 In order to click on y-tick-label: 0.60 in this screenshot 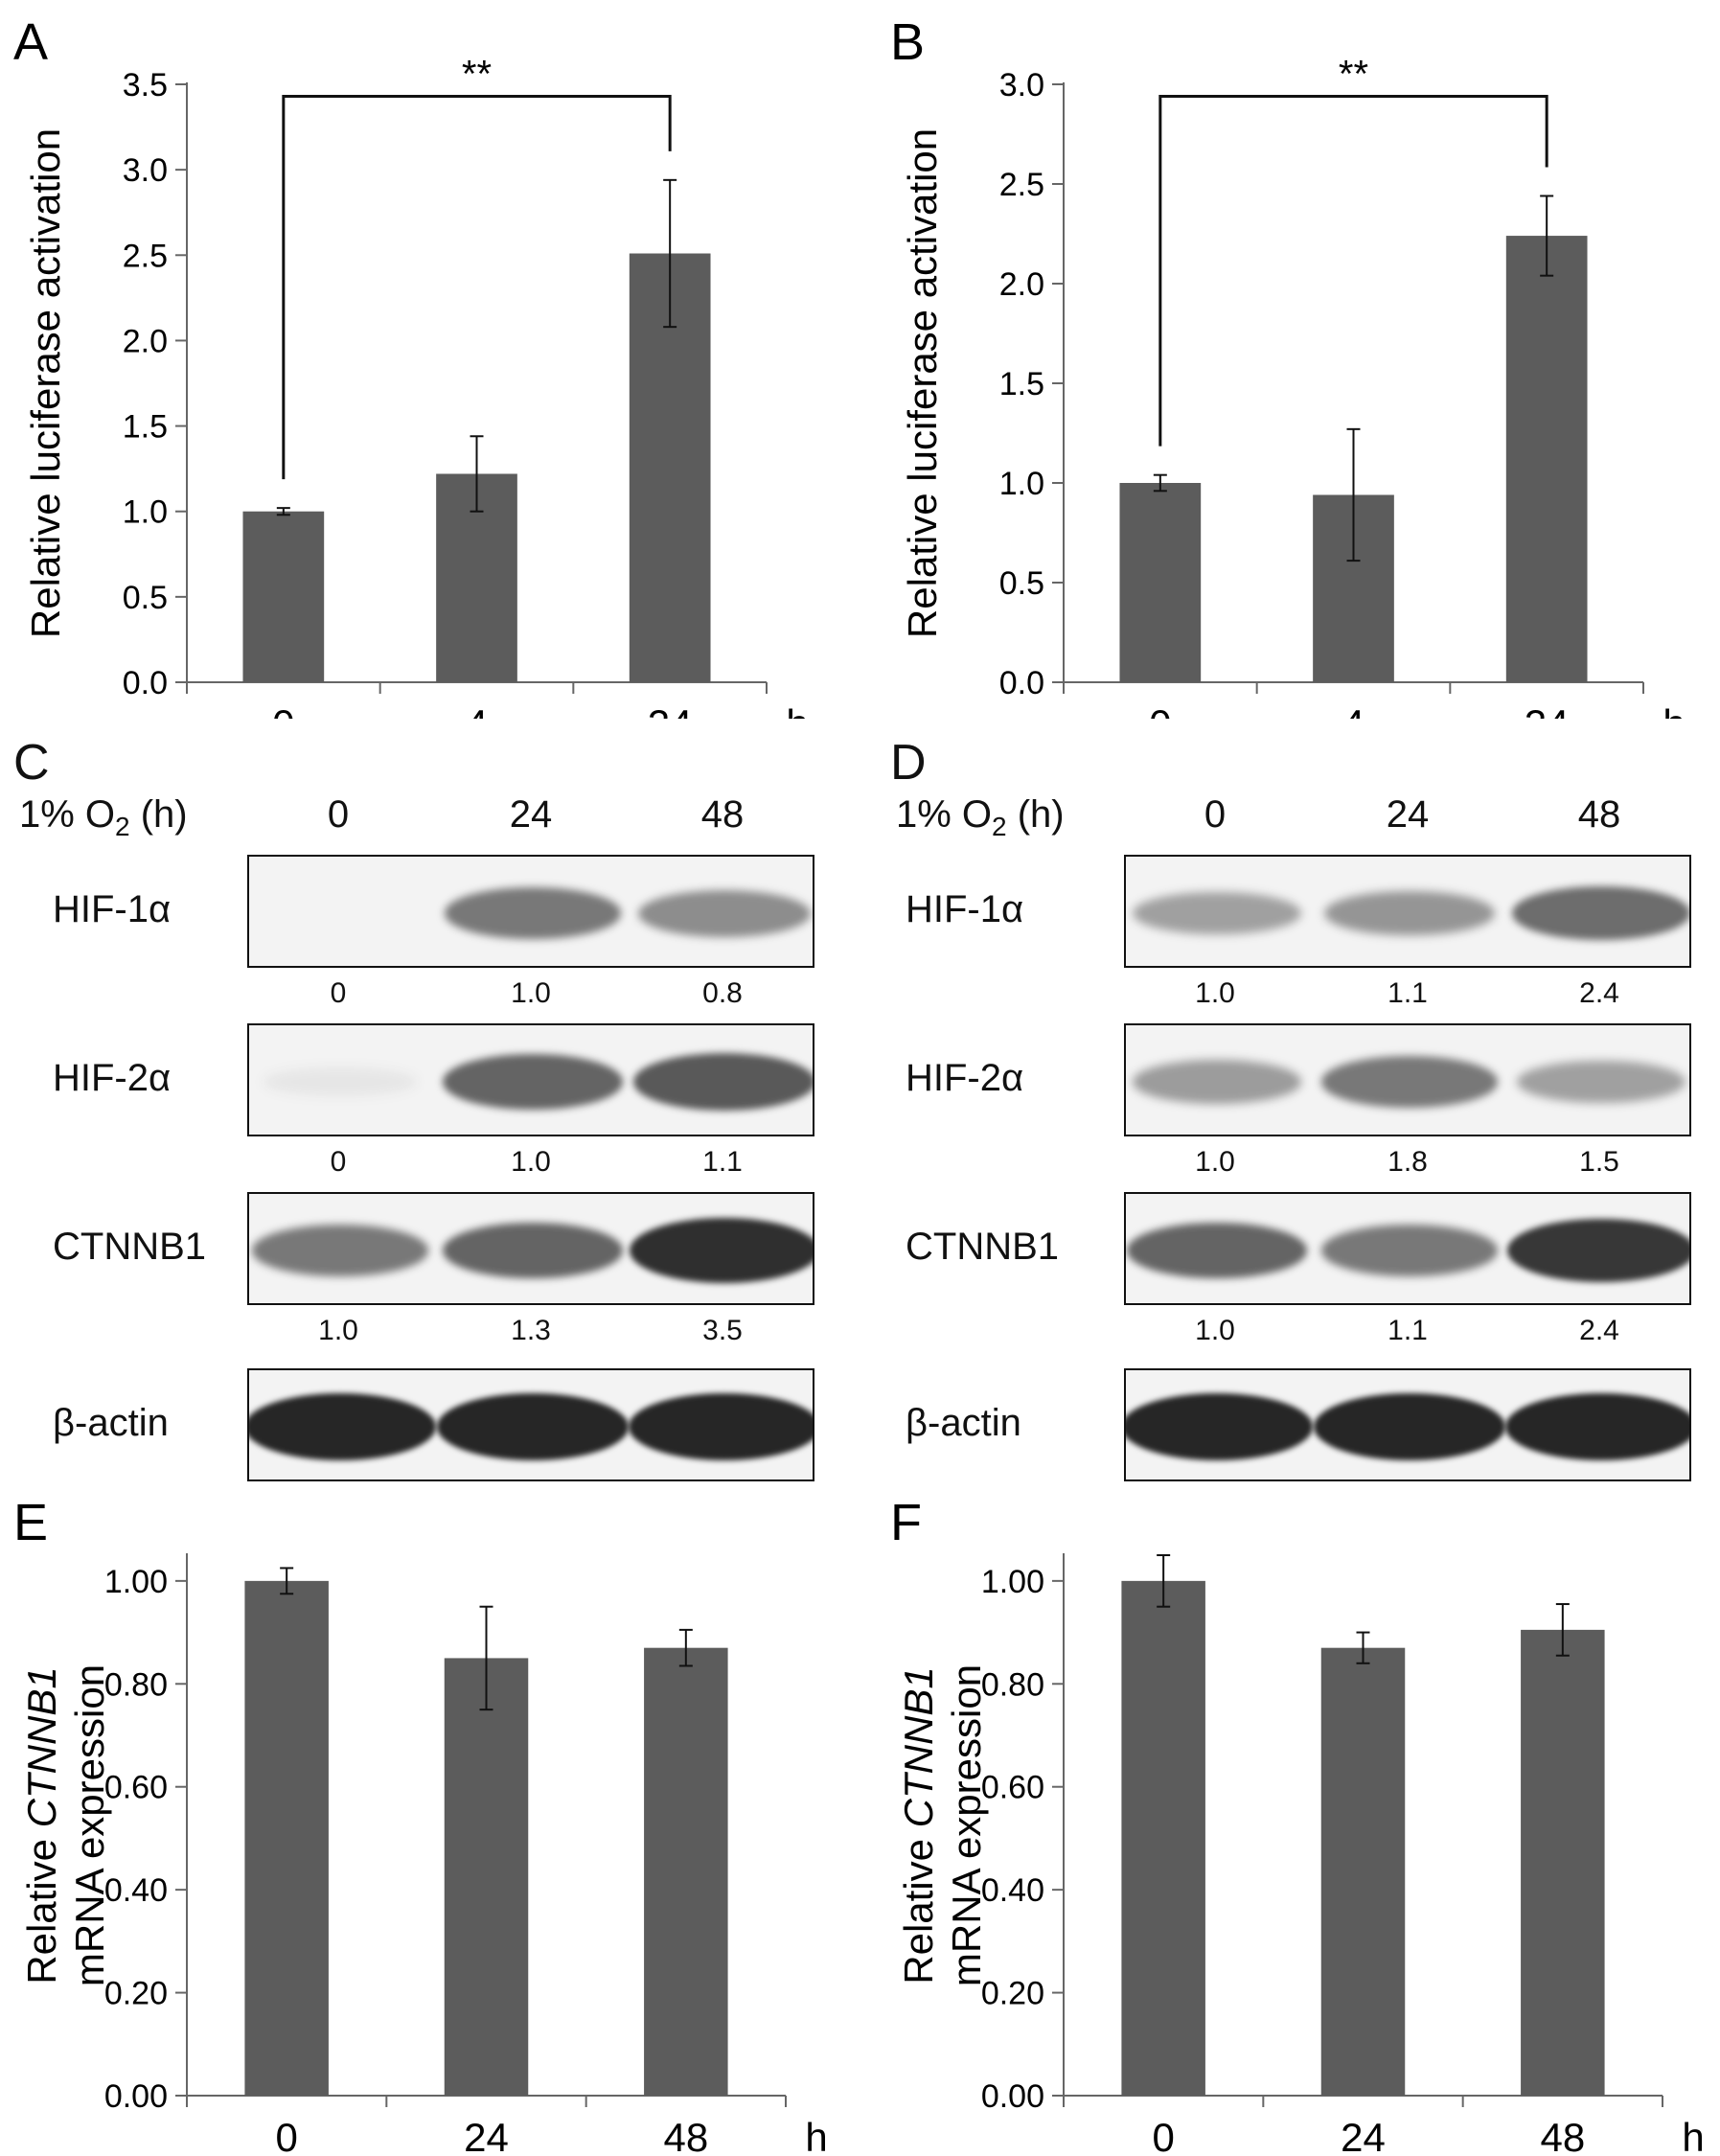, I will do `click(1012, 1788)`.